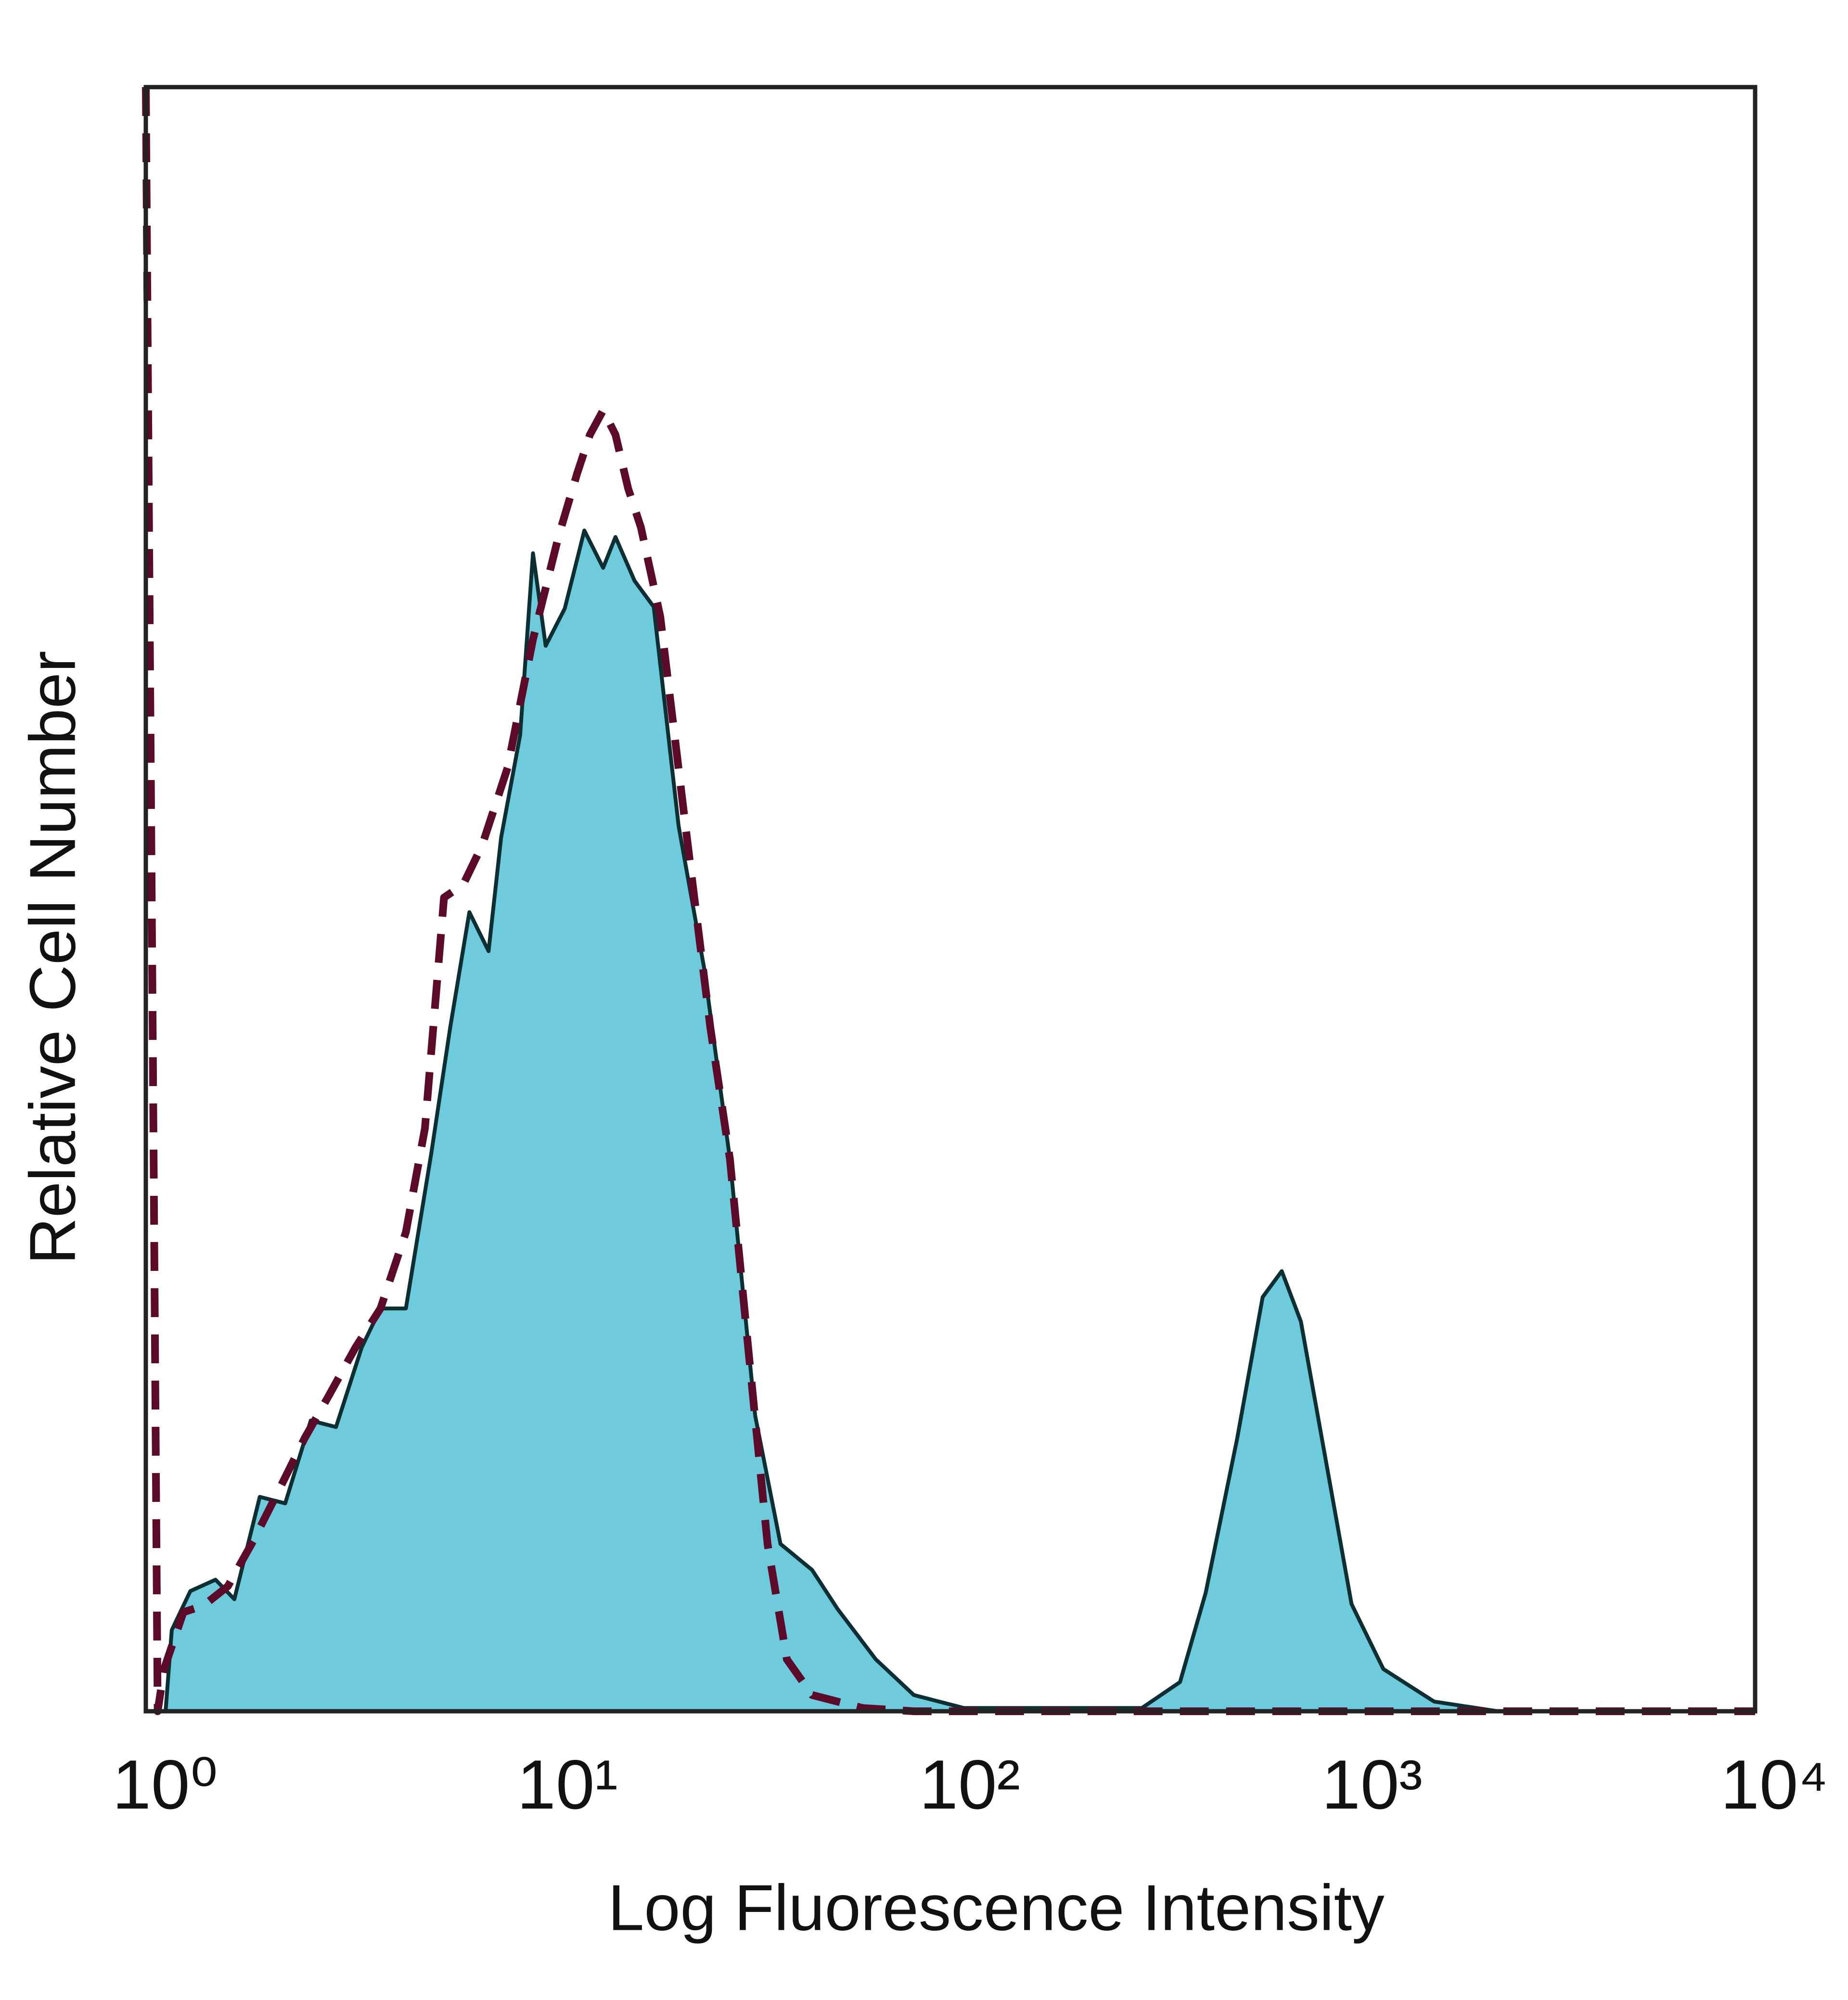 This screenshot has width=1848, height=2000. What do you see at coordinates (52, 957) in the screenshot?
I see `y-axis-label: Relative Cell Number` at bounding box center [52, 957].